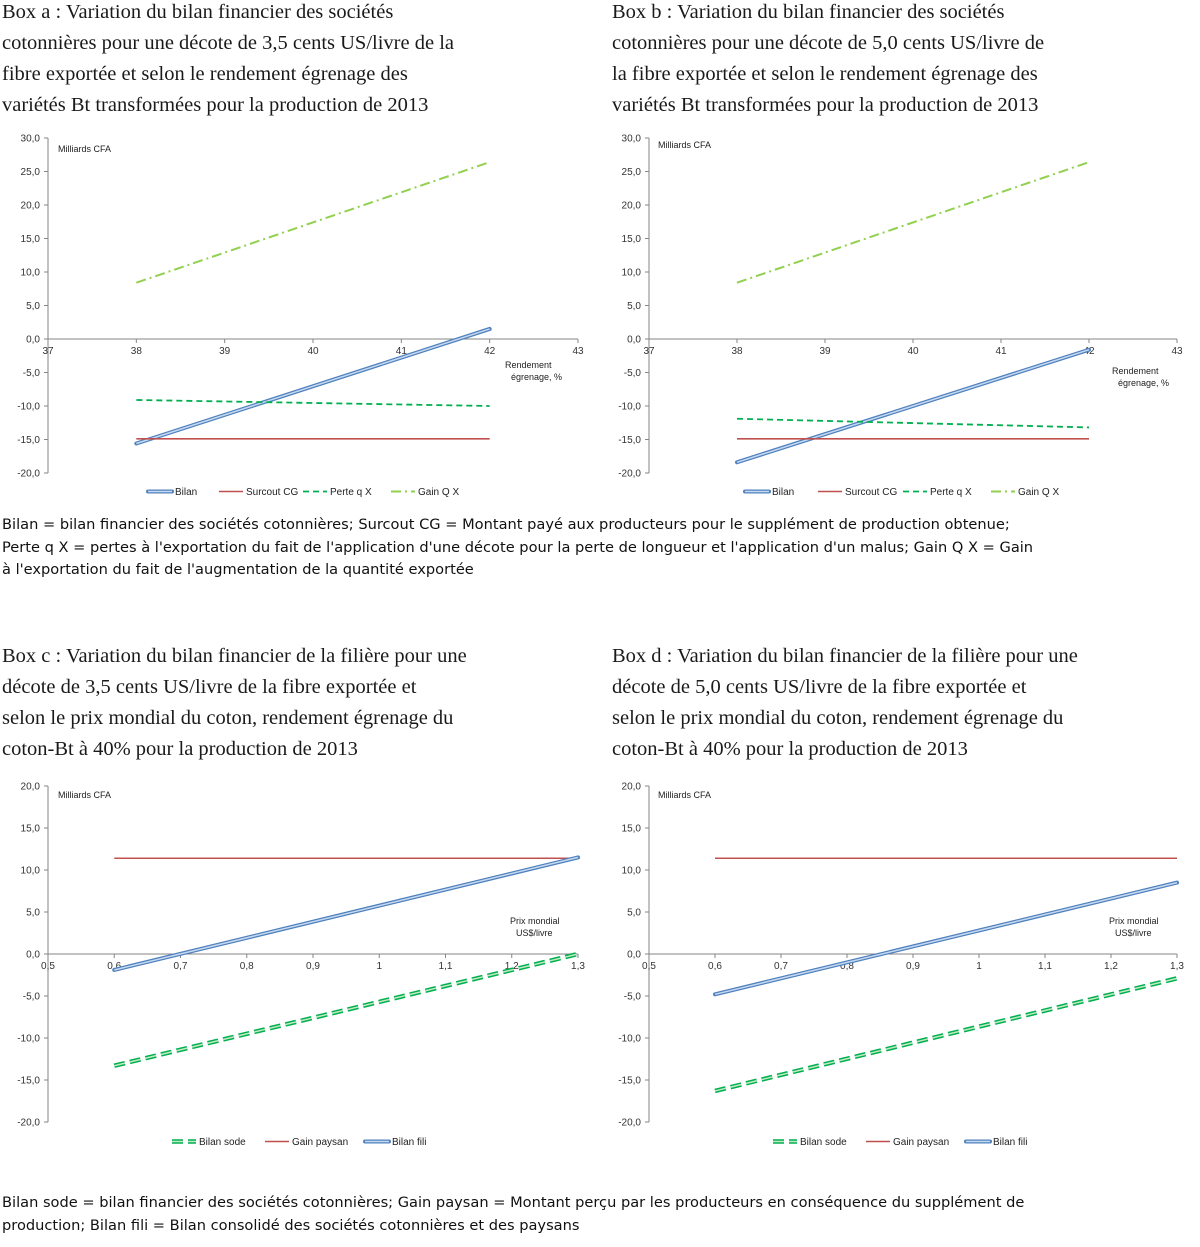 This screenshot has width=1200, height=1247. Describe the element at coordinates (1111, 966) in the screenshot. I see `x-tick-label: 1,2` at that location.